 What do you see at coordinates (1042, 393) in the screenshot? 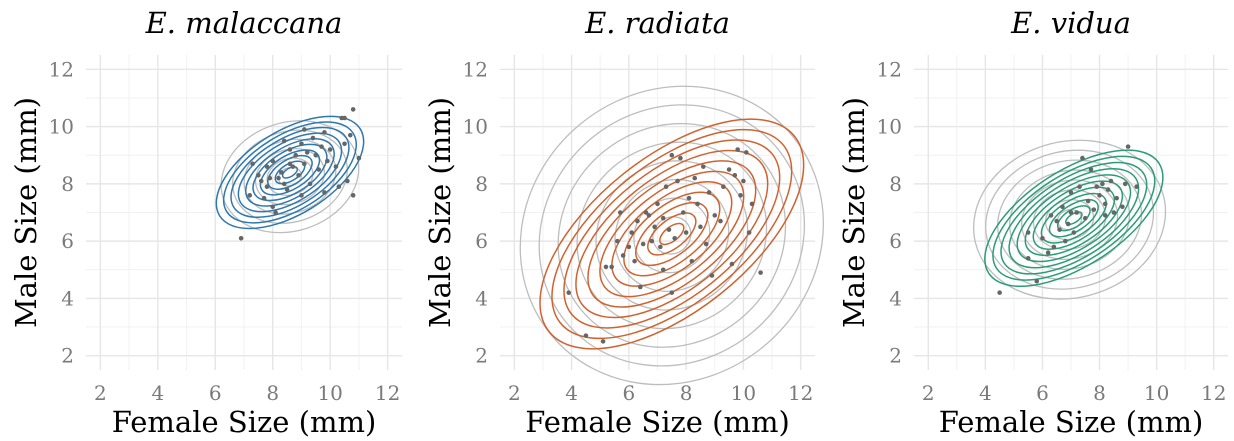
I see `x-tick-label: 6` at bounding box center [1042, 393].